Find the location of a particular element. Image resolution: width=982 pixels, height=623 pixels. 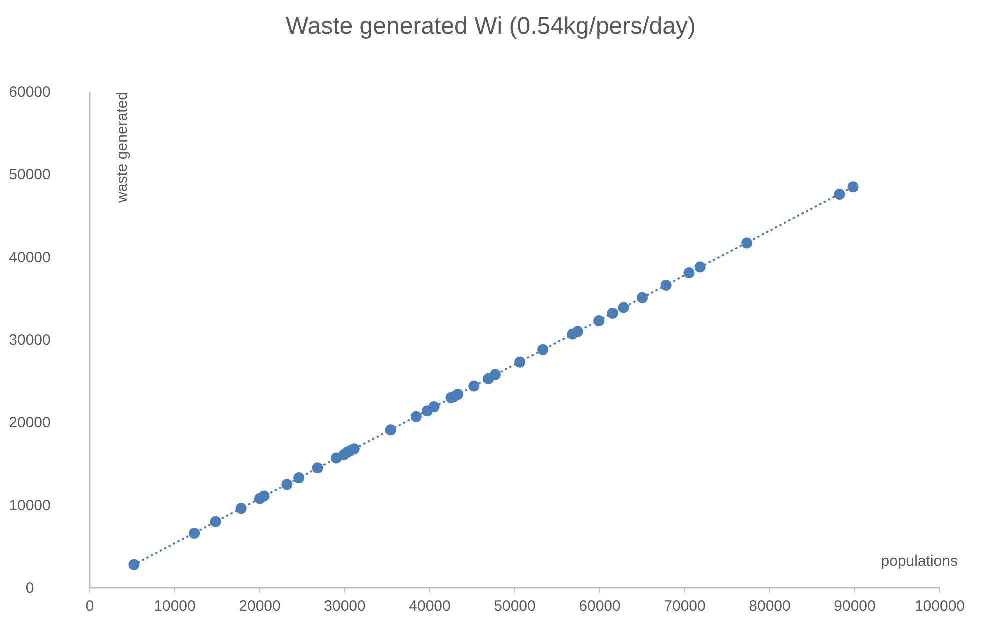

y-tick-label: 20000 is located at coordinates (30, 423).